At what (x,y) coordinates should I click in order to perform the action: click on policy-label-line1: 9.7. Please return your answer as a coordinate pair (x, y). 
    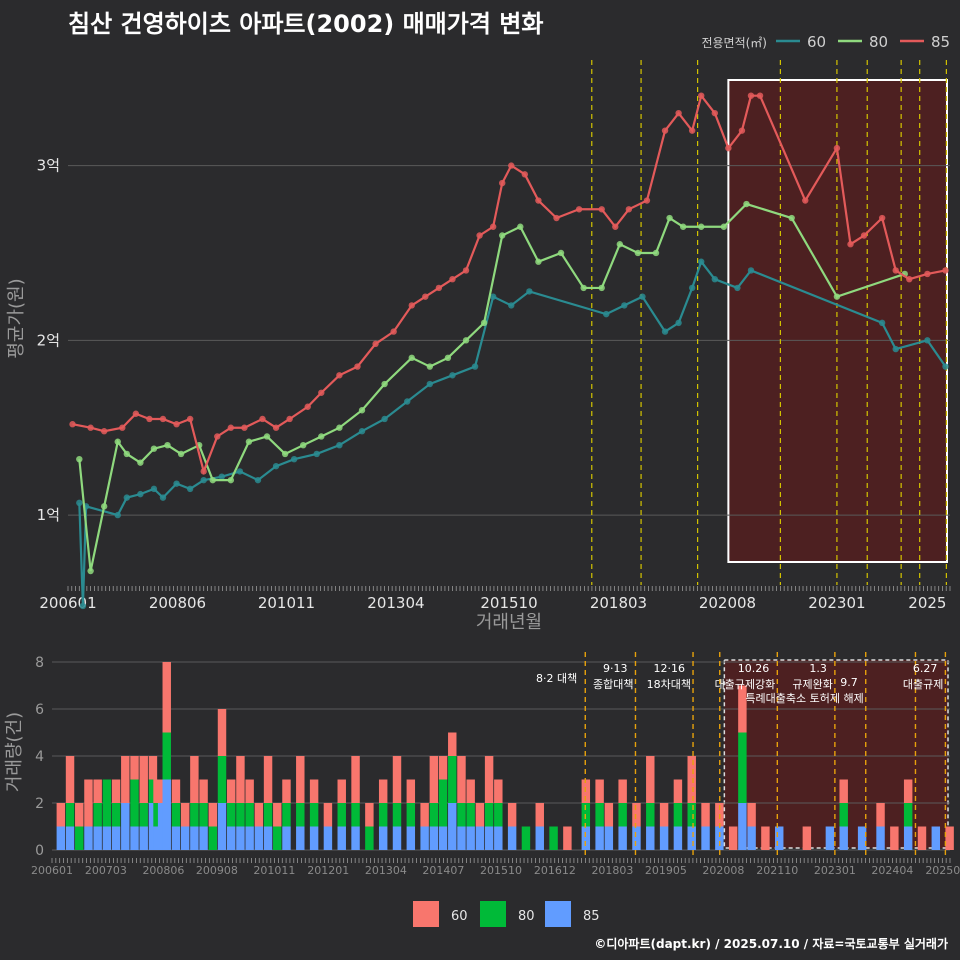
    Looking at the image, I should click on (849, 682).